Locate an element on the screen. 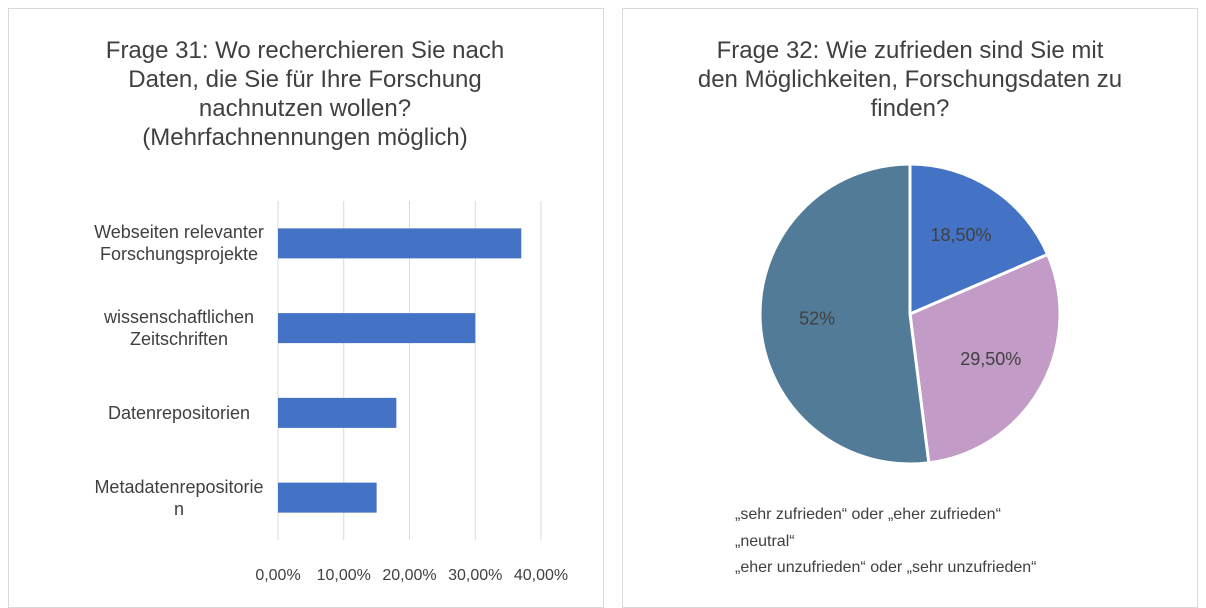  x-tick-label: 10,00% is located at coordinates (344, 575).